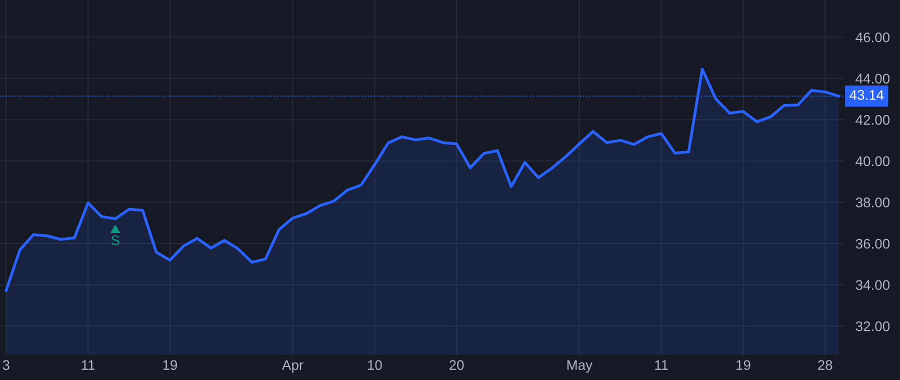 This screenshot has width=900, height=380. Describe the element at coordinates (873, 203) in the screenshot. I see `y-tick-label: 38.00` at that location.